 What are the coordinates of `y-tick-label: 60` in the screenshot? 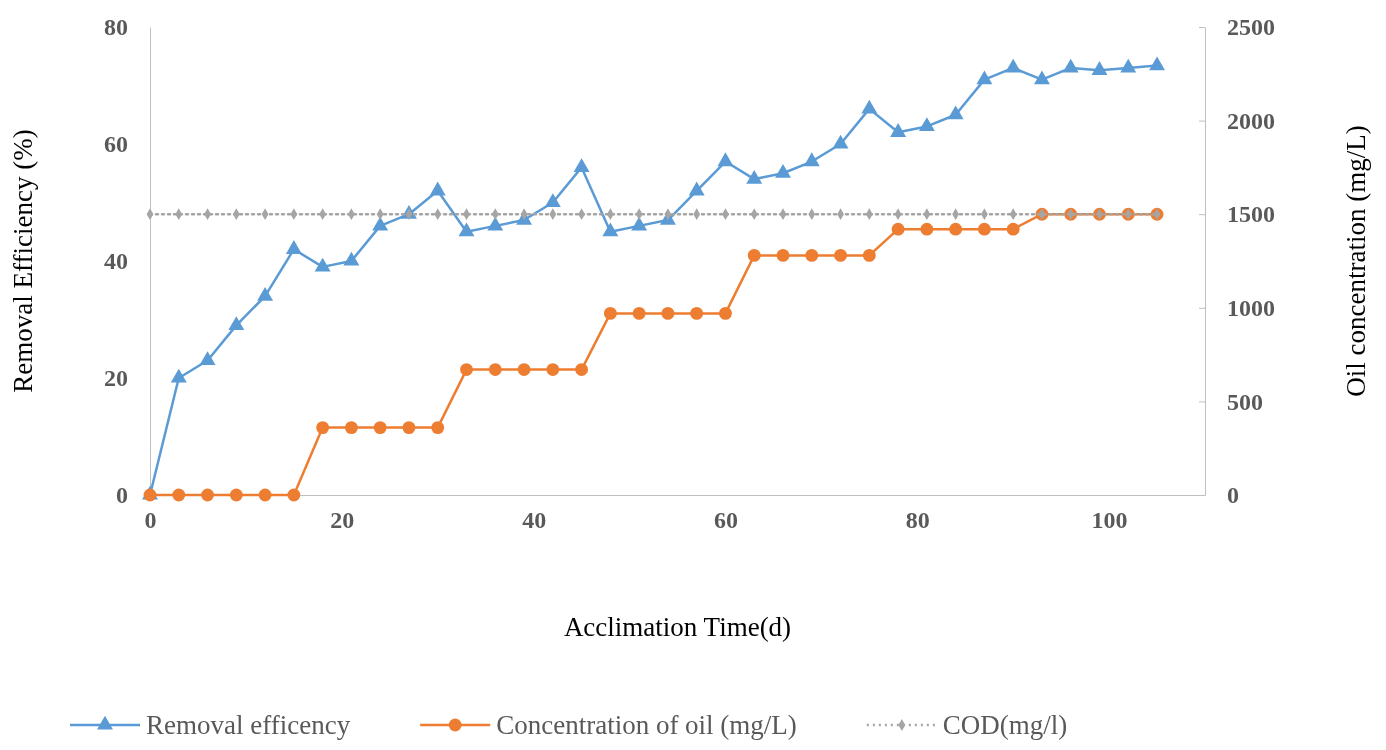 It's located at (116, 144).